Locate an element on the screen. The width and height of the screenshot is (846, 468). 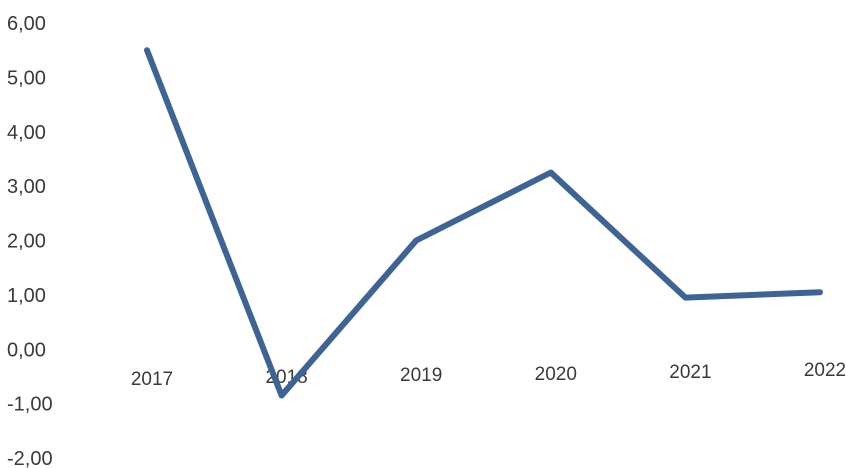
x-tick-label: 2022 is located at coordinates (825, 370).